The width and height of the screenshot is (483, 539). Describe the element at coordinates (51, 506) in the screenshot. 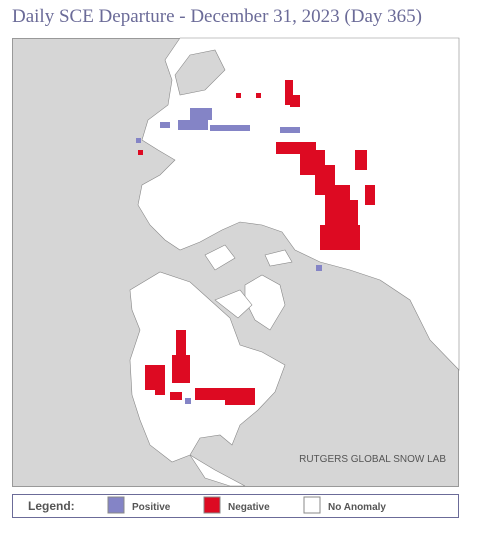

I see `legend-title: Legend:` at that location.